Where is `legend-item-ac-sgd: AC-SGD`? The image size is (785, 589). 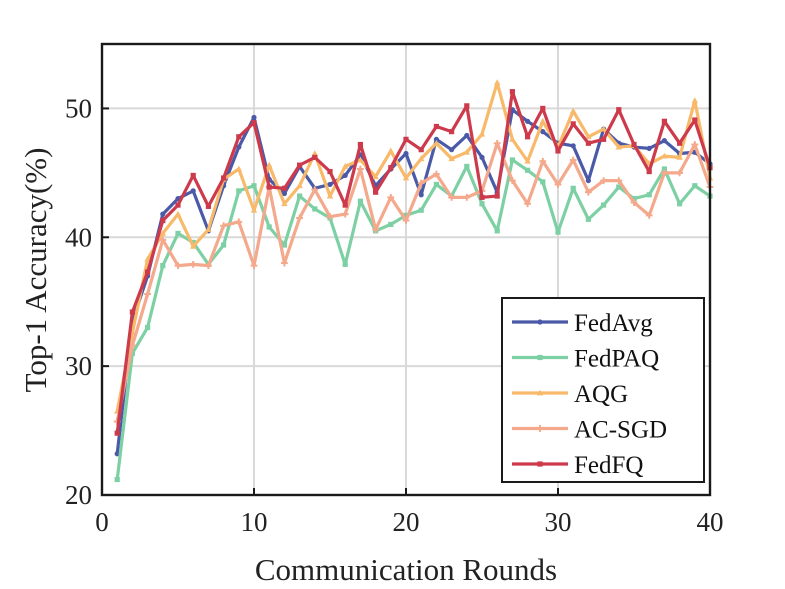
legend-item-ac-sgd: AC-SGD is located at coordinates (589, 430).